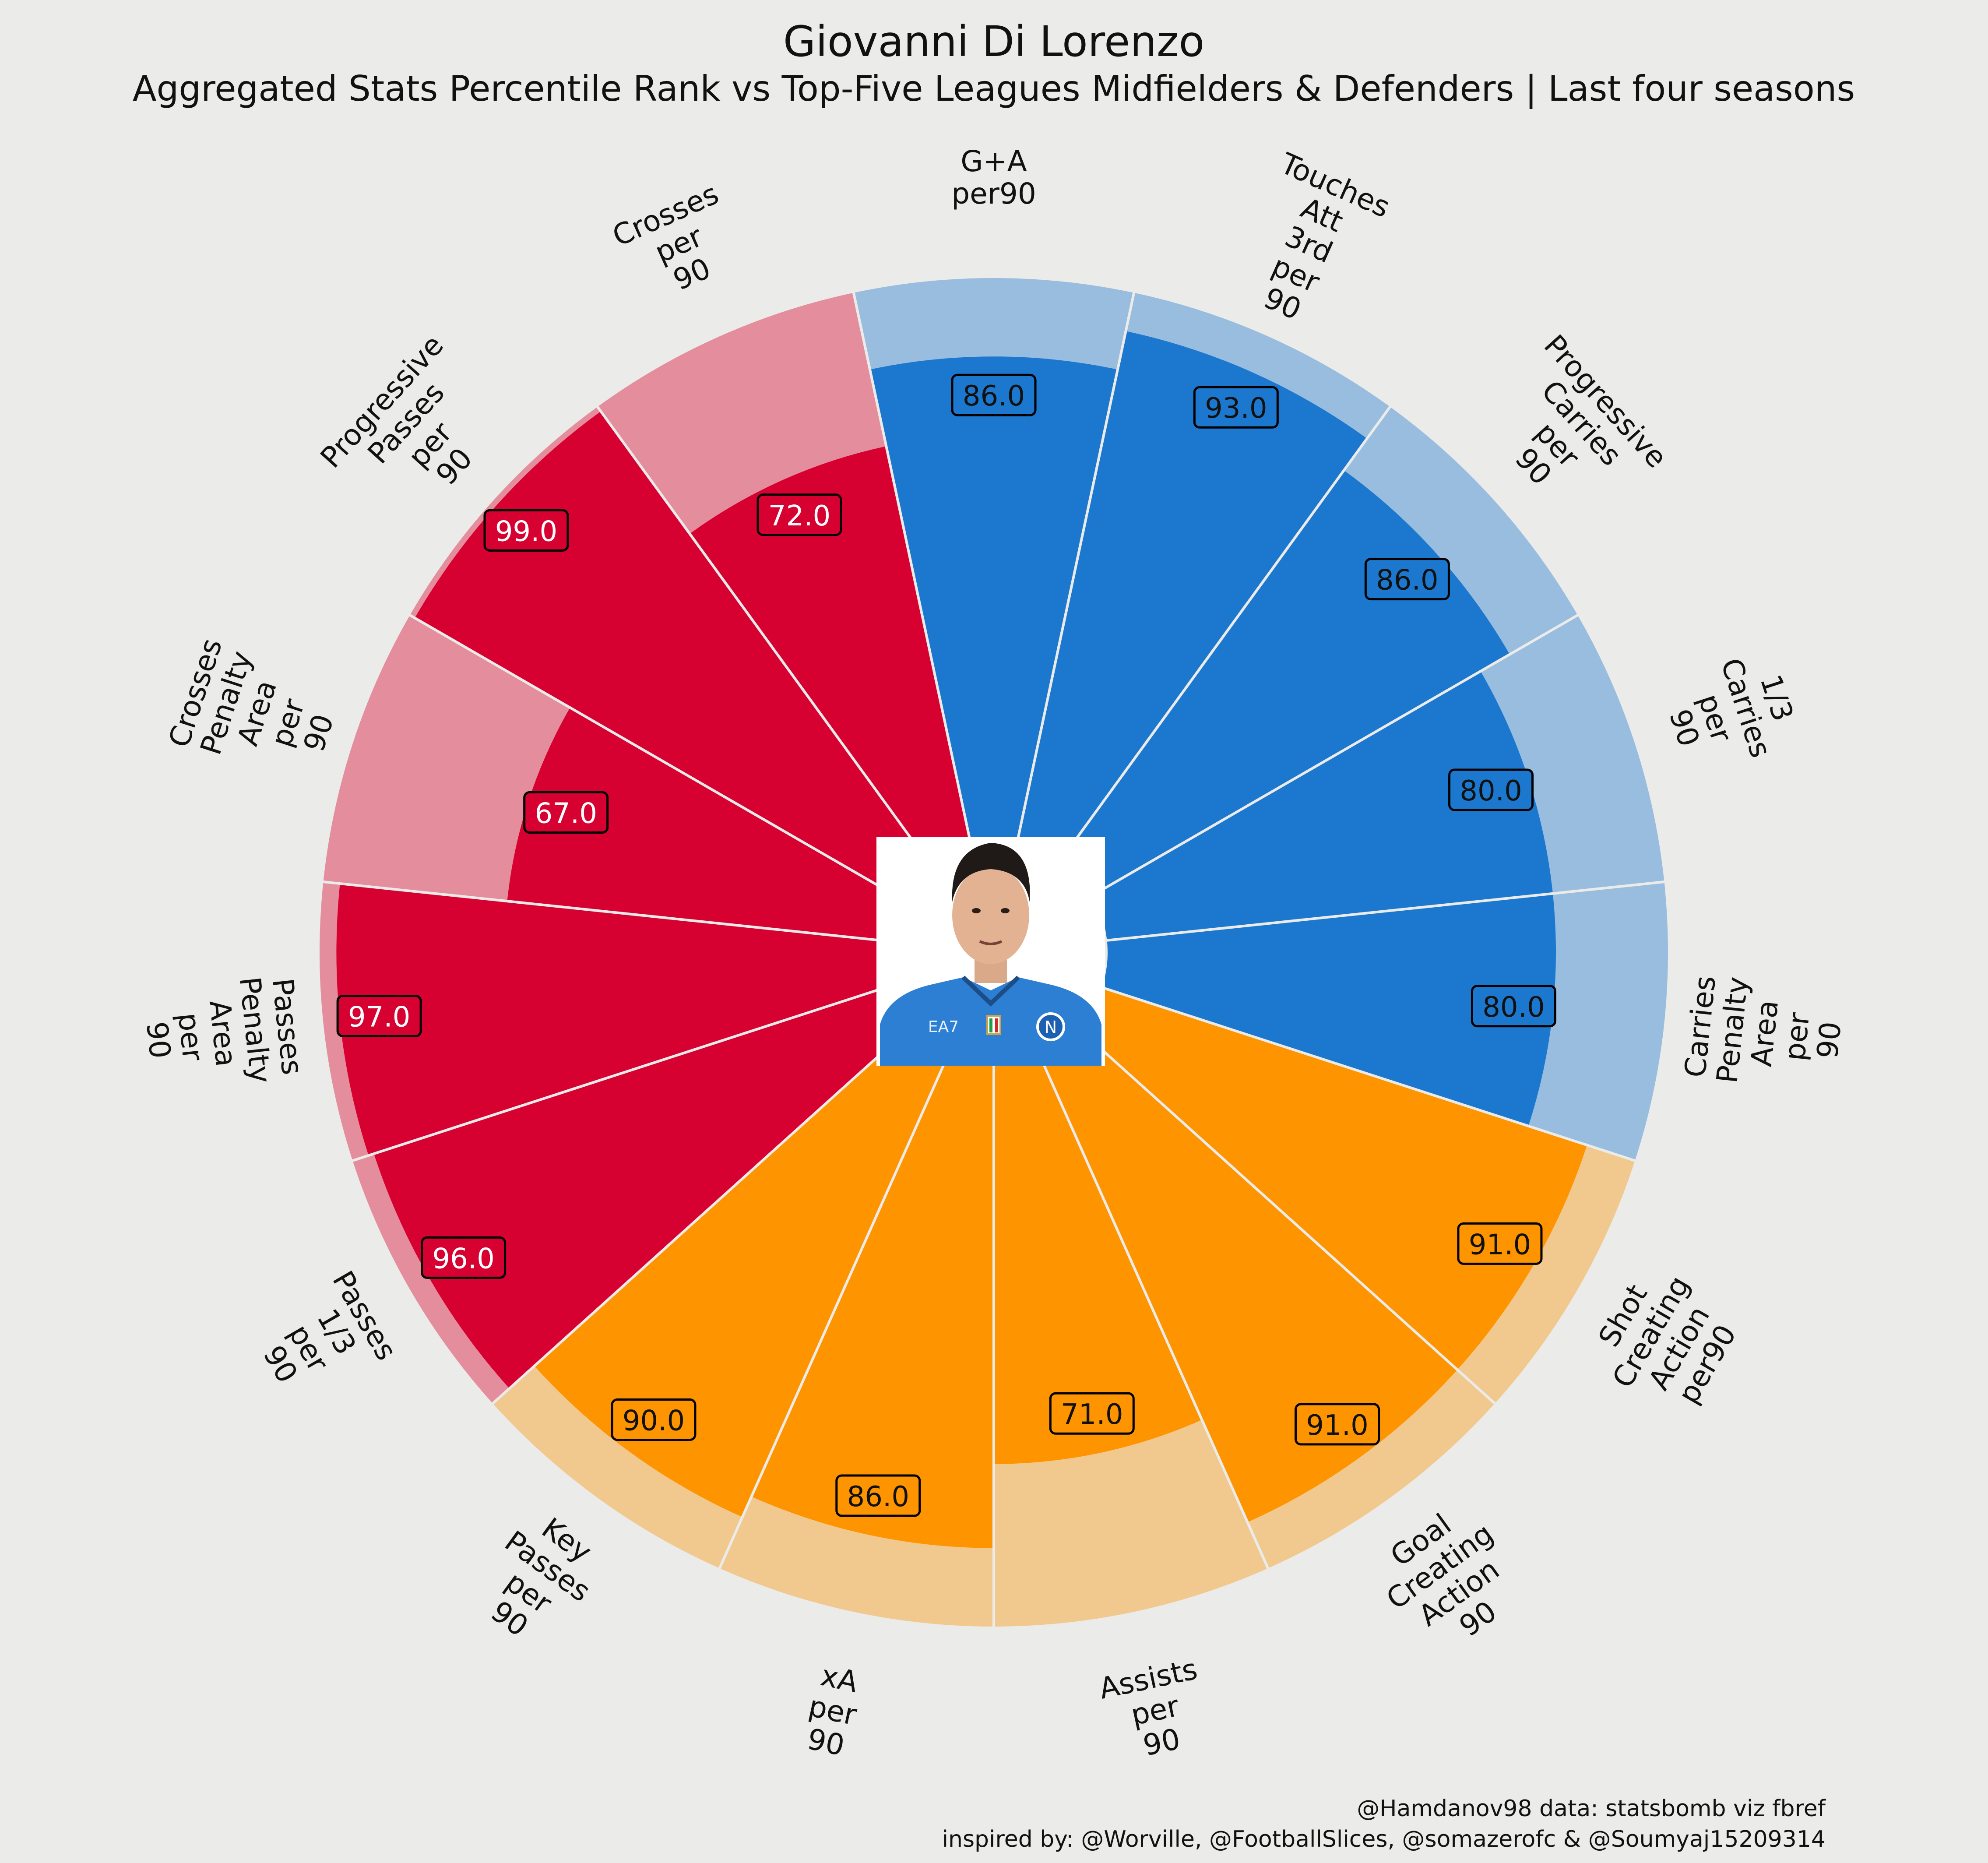  I want to click on footer-credit: @Hamdanov98 data: statsbomb viz fbref, so click(1591, 1809).